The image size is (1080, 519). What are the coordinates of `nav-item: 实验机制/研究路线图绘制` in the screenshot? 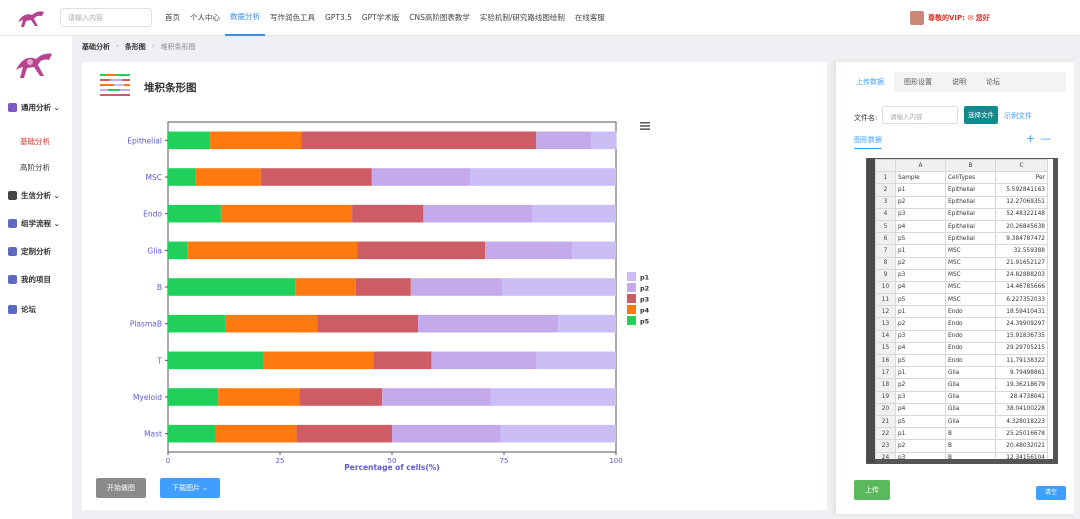 It's located at (522, 17).